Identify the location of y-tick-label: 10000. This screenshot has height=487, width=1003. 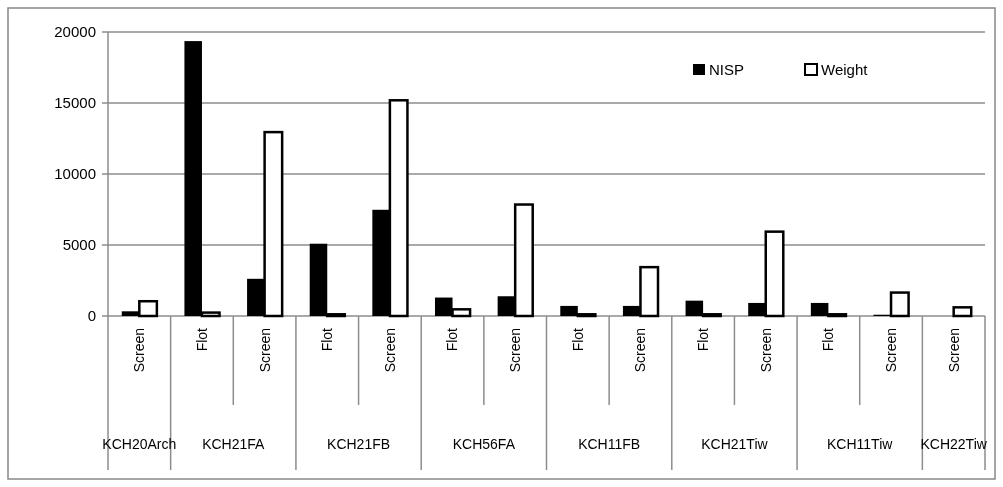
(75, 174).